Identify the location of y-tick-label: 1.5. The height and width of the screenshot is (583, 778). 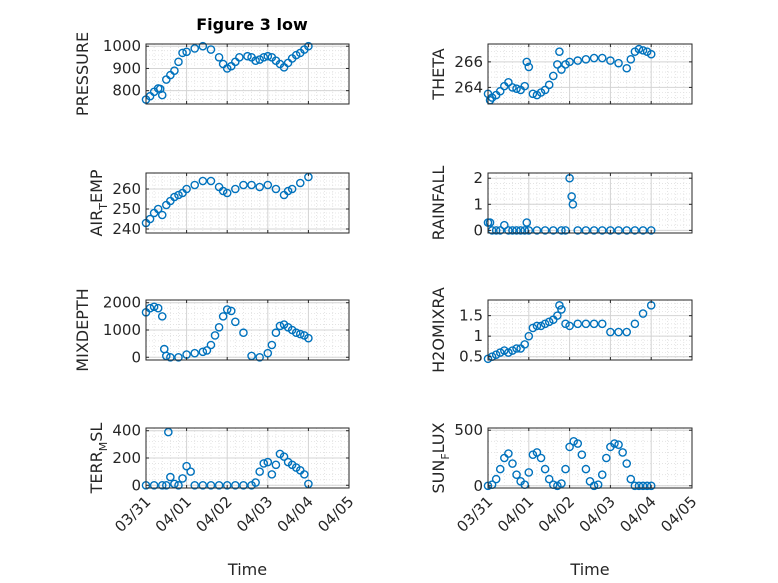
(471, 316).